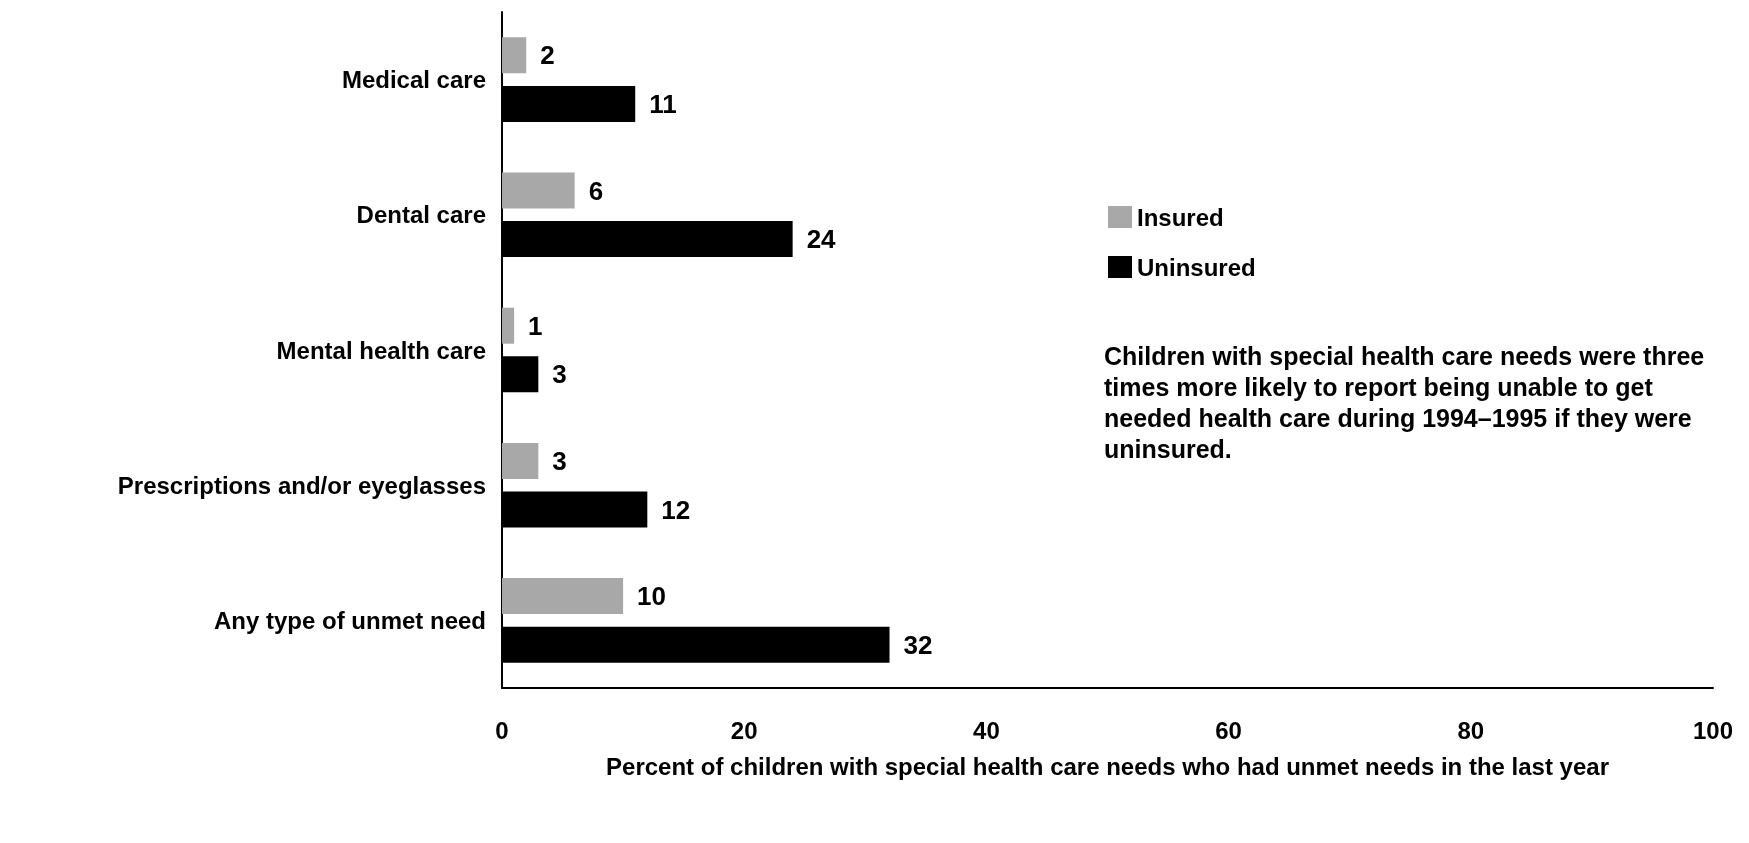 This screenshot has width=1749, height=843. I want to click on x-axis-title: Percent of children with special health care needs who had unmet needs in the last year, so click(1107, 766).